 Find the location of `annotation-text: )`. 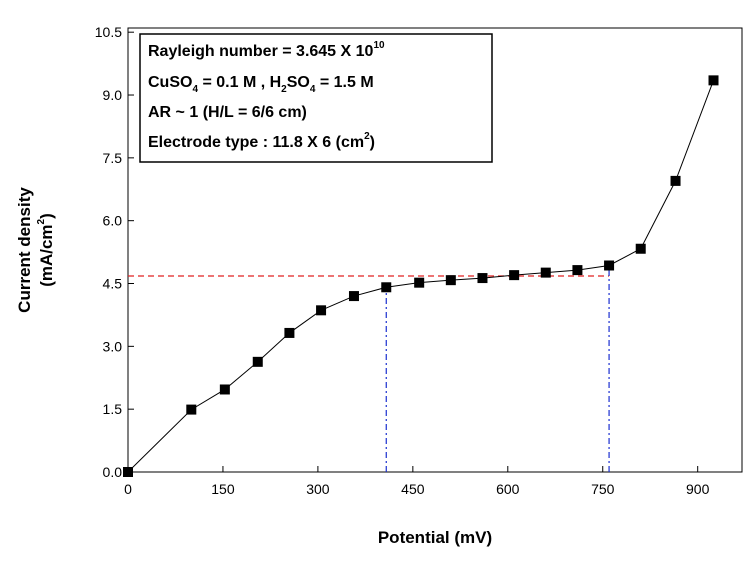

annotation-text: ) is located at coordinates (372, 142).